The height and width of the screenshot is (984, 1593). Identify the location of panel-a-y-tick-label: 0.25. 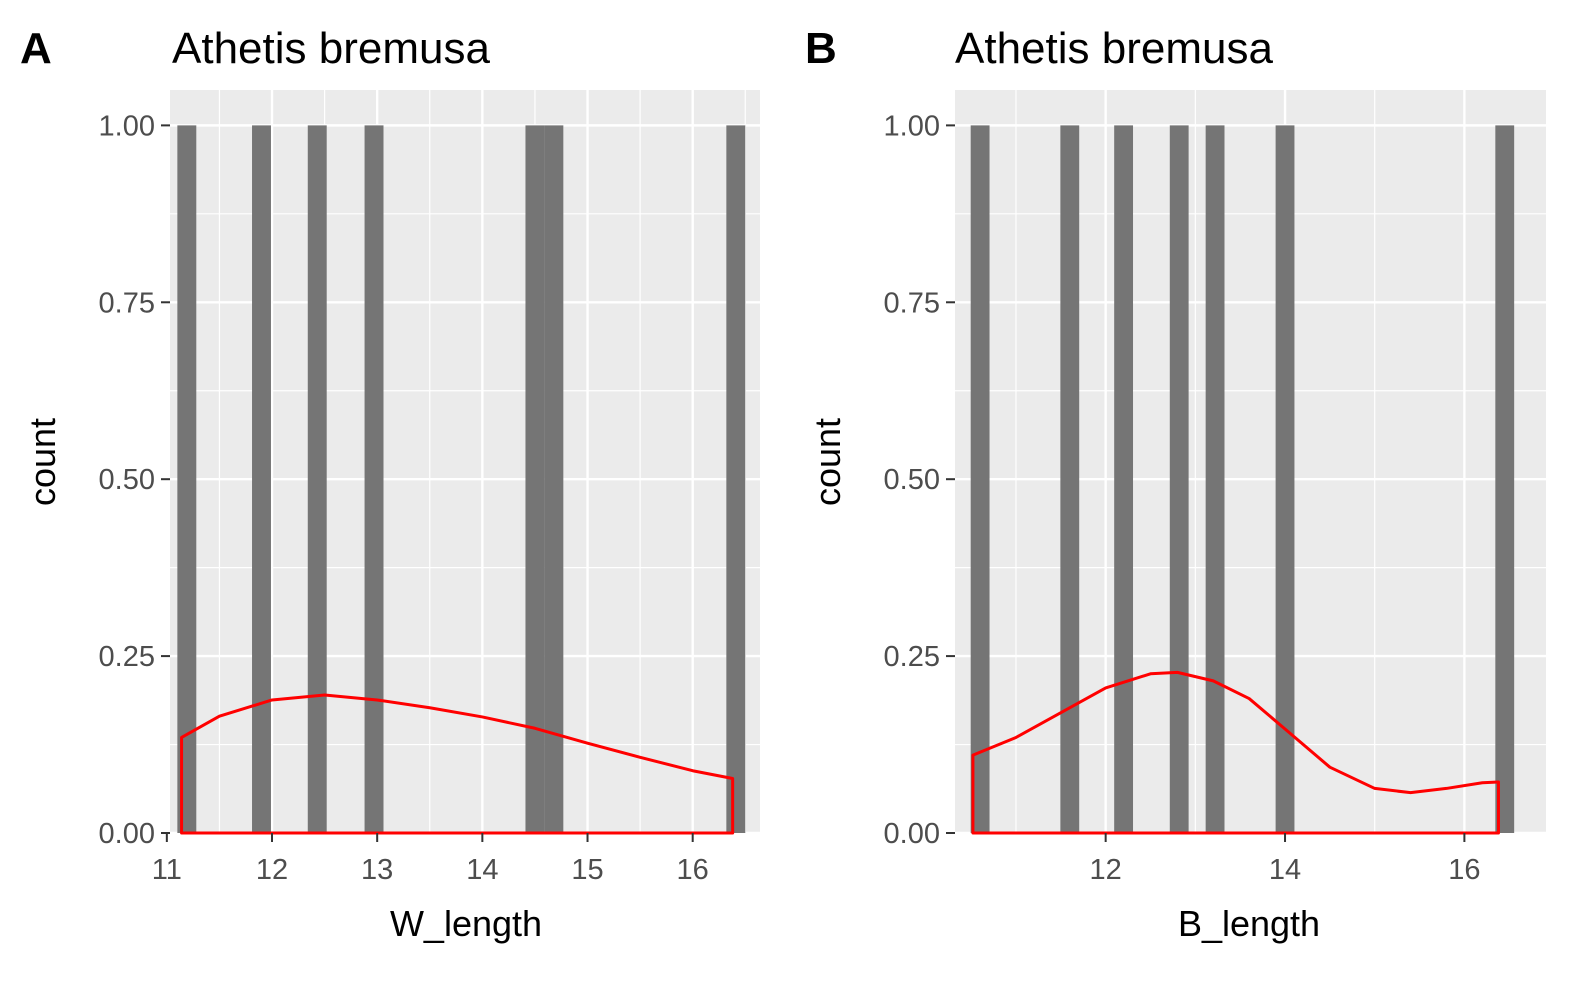
(127, 657).